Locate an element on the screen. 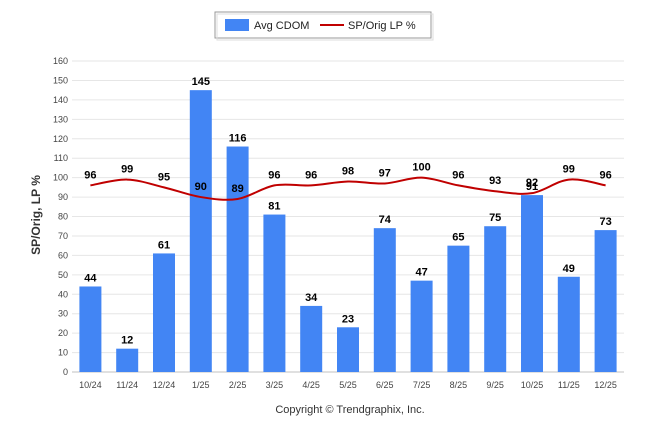 The width and height of the screenshot is (646, 434). bar-value-label: 47 is located at coordinates (421, 273).